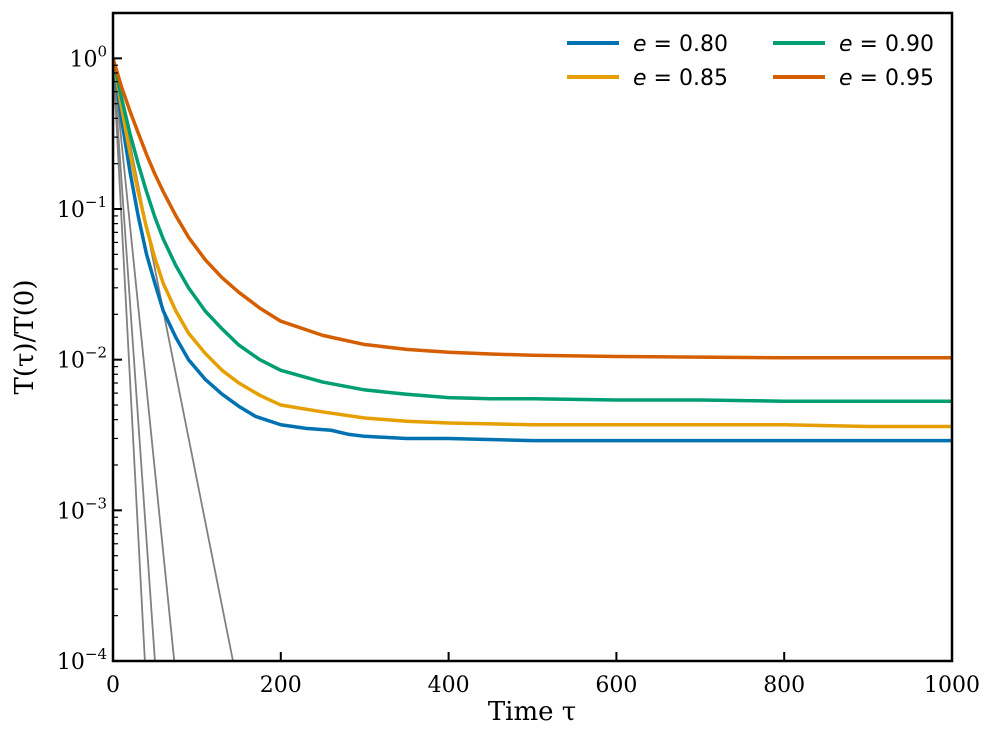 The height and width of the screenshot is (739, 997). What do you see at coordinates (616, 685) in the screenshot?
I see `x-tick-label: 600` at bounding box center [616, 685].